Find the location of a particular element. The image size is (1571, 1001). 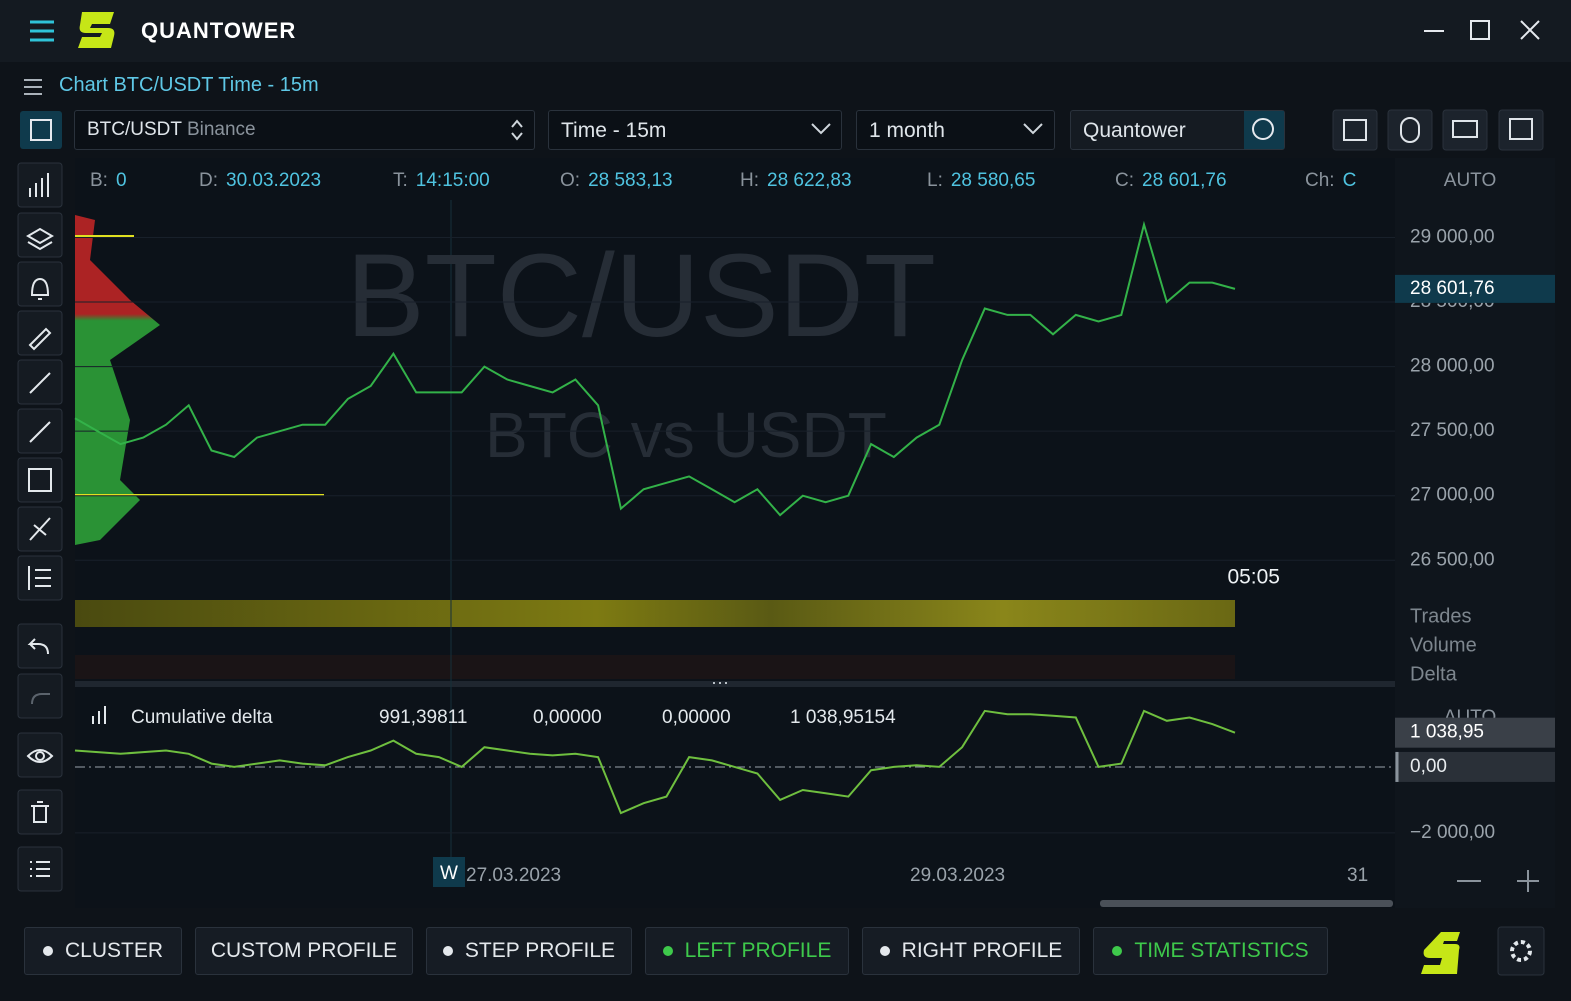

indicator-name: Delta is located at coordinates (1434, 674).